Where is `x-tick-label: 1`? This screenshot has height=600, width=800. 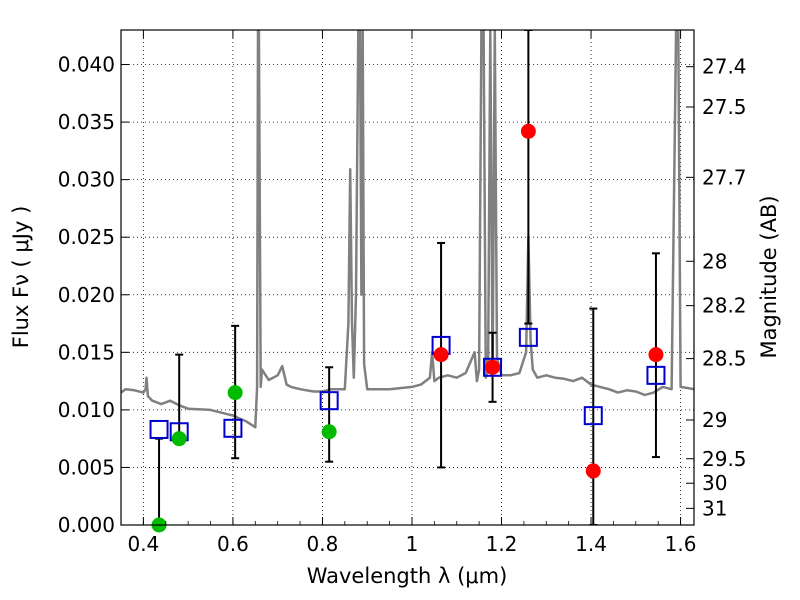
x-tick-label: 1 is located at coordinates (412, 544).